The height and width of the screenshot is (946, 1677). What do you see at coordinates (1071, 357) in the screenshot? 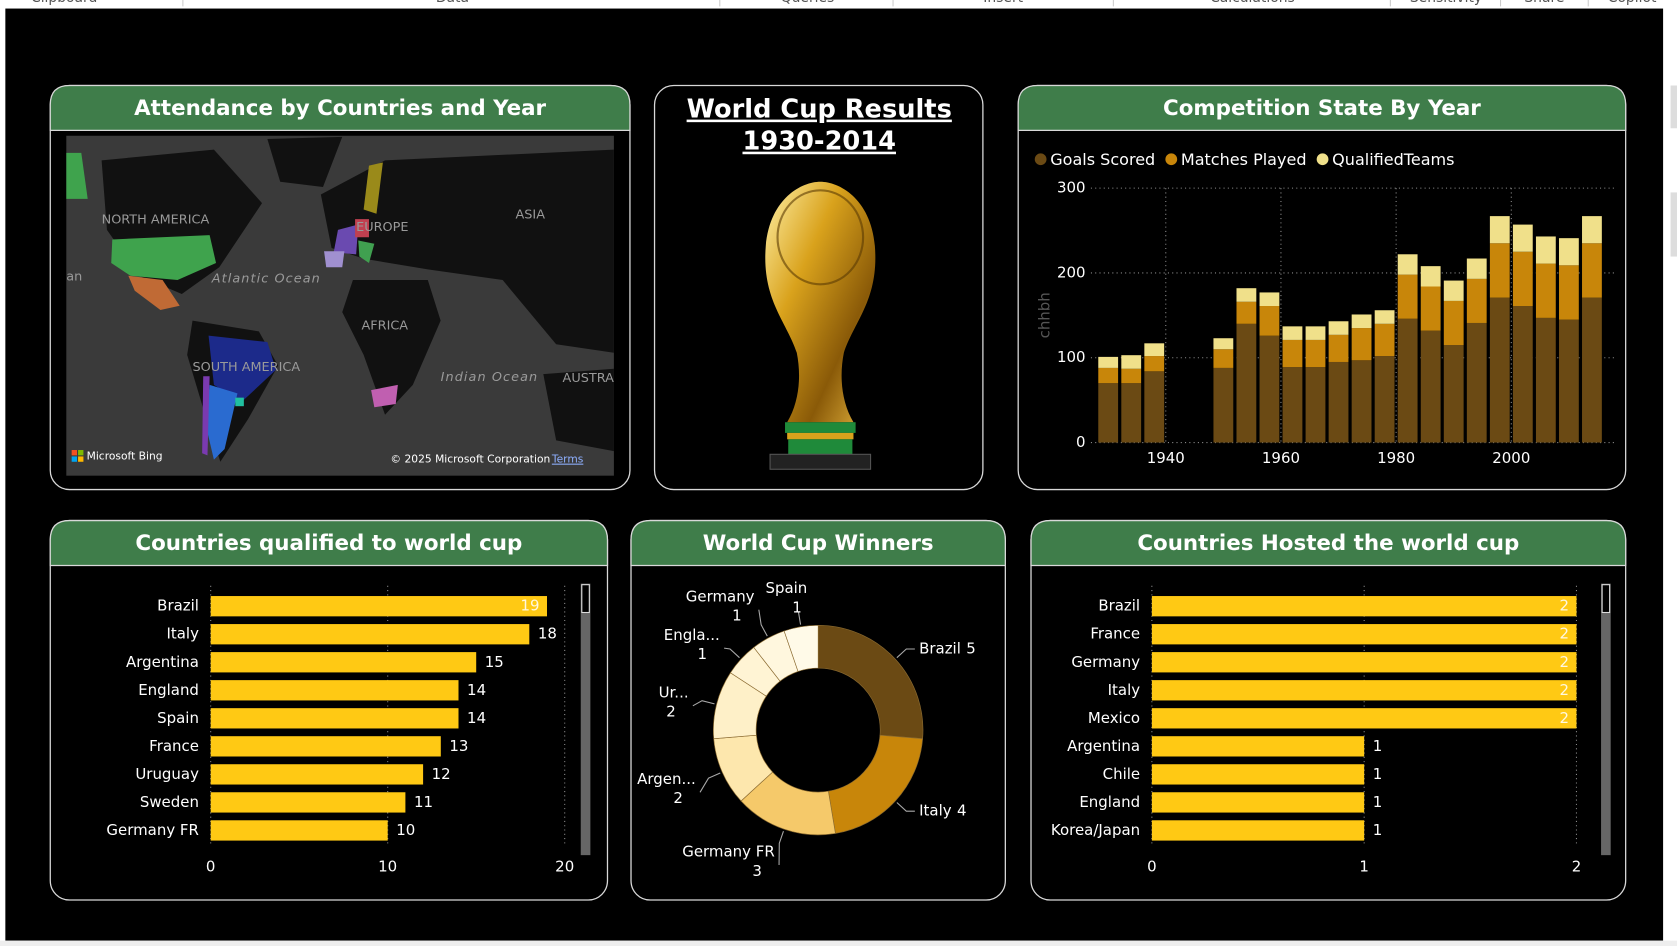
I see `y-tick-label: 100` at bounding box center [1071, 357].